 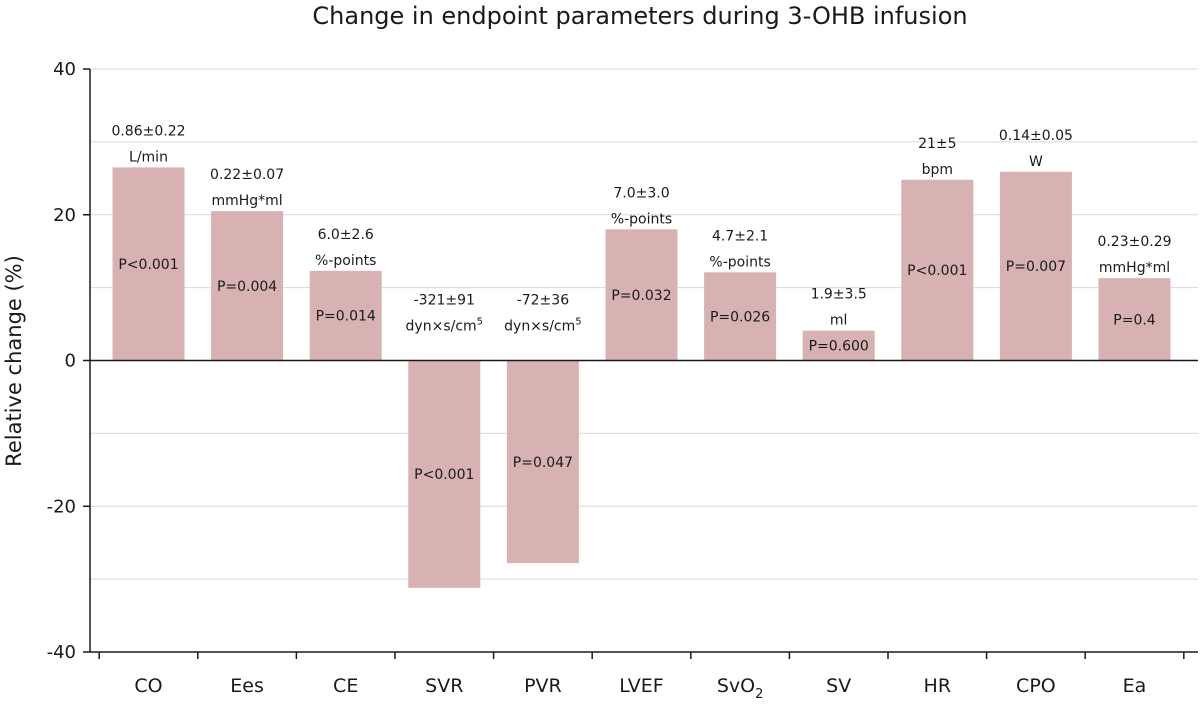 I want to click on bar-p-value: P=0.047, so click(x=543, y=463).